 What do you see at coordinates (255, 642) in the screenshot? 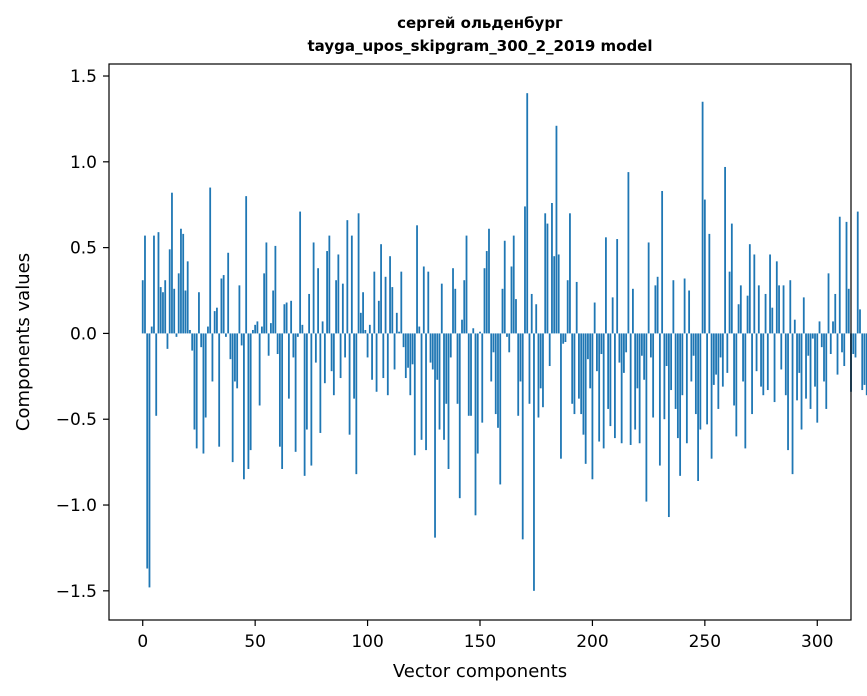
I see `x-tick-label: 50` at bounding box center [255, 642].